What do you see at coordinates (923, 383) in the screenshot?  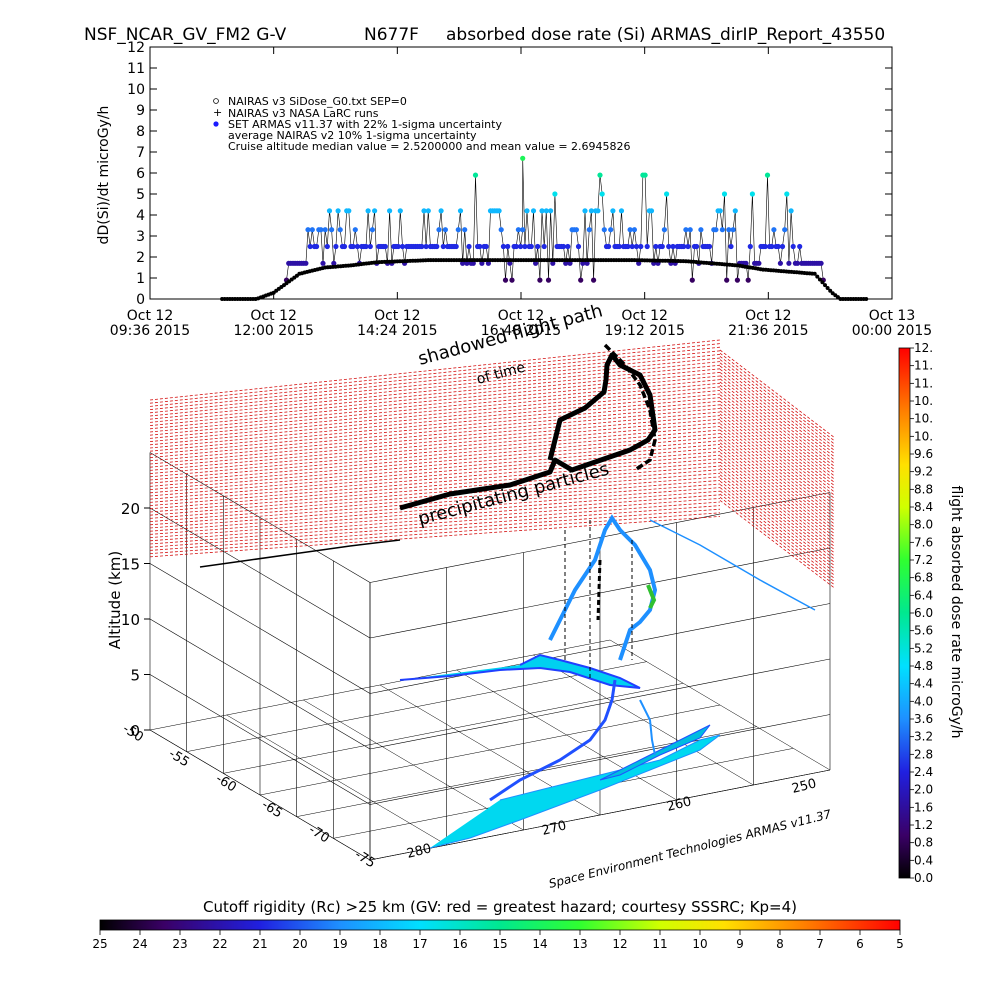 I see `dose-colorbar-tick-label: 11.` at bounding box center [923, 383].